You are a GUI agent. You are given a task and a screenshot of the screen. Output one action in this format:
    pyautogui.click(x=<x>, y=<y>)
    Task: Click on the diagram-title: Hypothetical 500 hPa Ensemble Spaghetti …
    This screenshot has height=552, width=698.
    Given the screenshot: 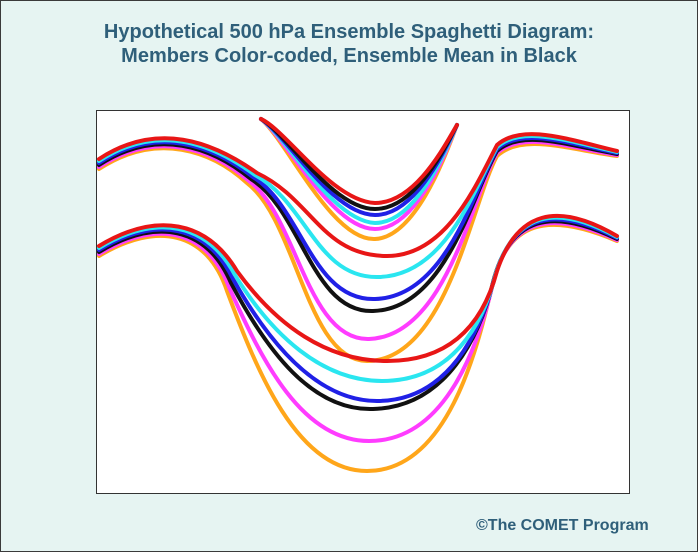 What is the action you would take?
    pyautogui.click(x=349, y=44)
    